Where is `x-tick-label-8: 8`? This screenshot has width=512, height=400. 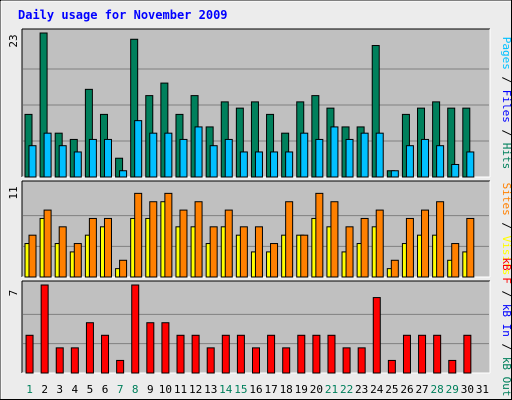 x-tick-label-8: 8 is located at coordinates (135, 389).